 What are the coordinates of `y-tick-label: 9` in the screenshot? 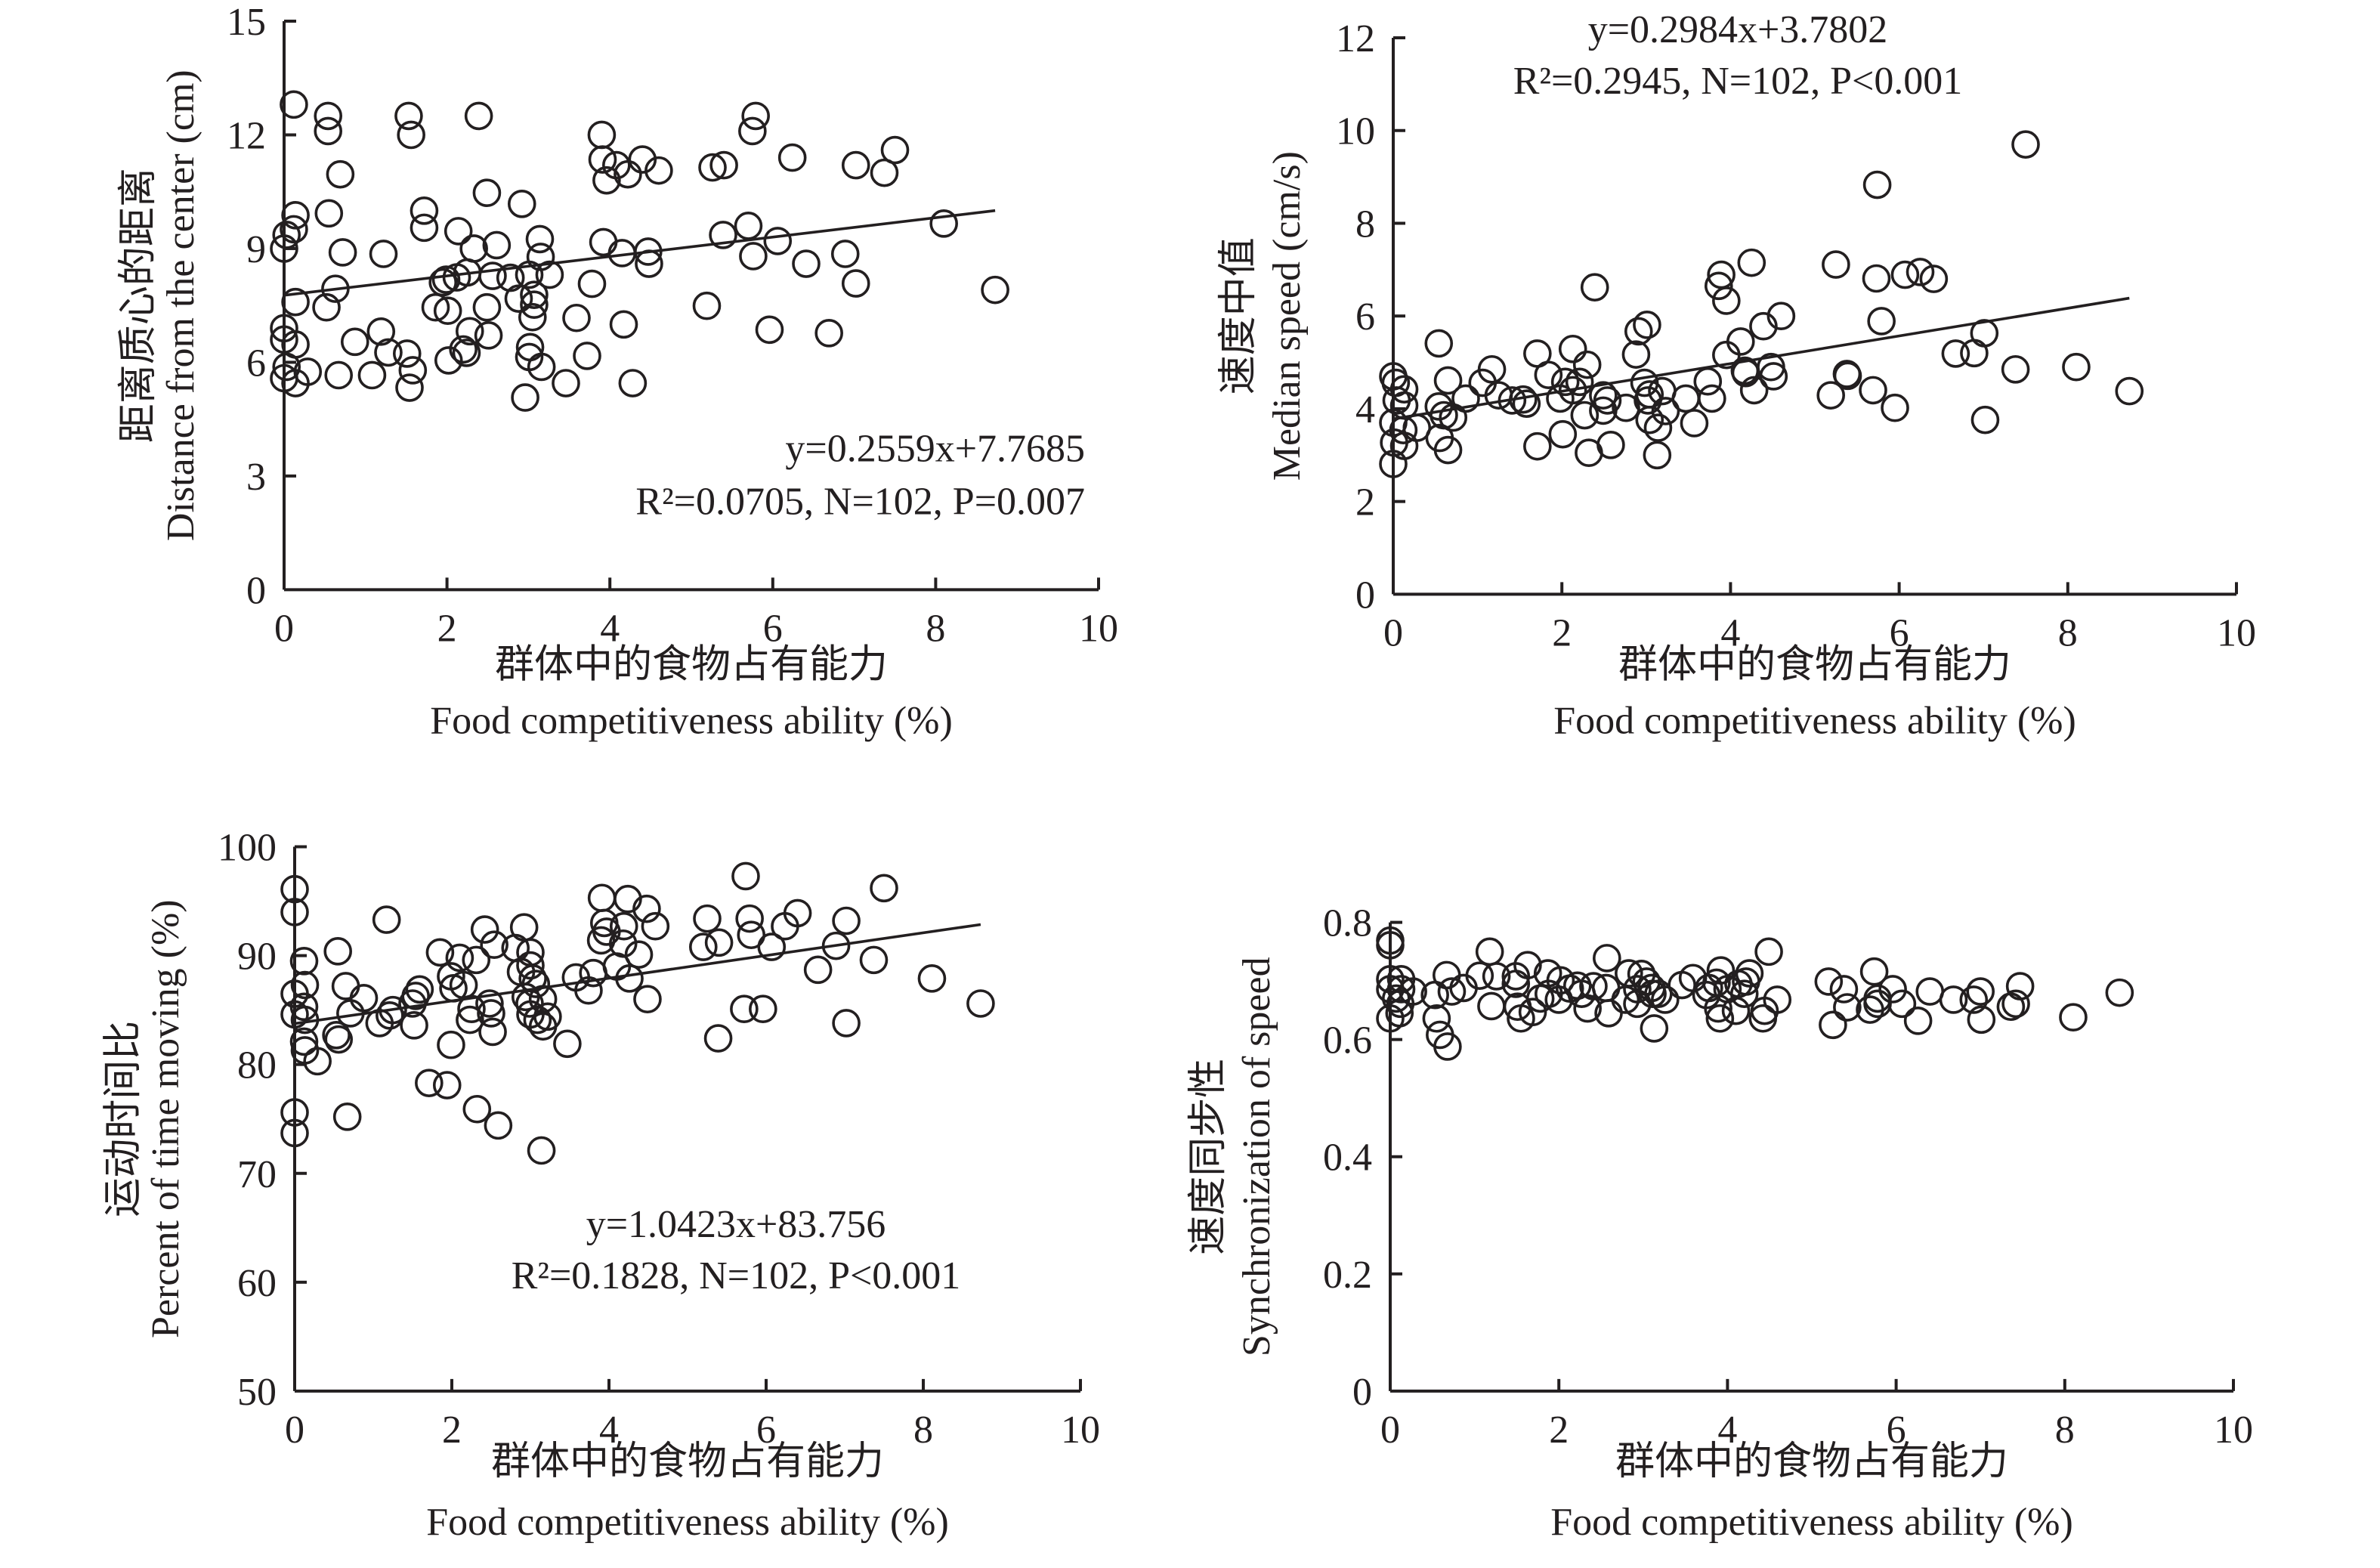 It's located at (256, 250).